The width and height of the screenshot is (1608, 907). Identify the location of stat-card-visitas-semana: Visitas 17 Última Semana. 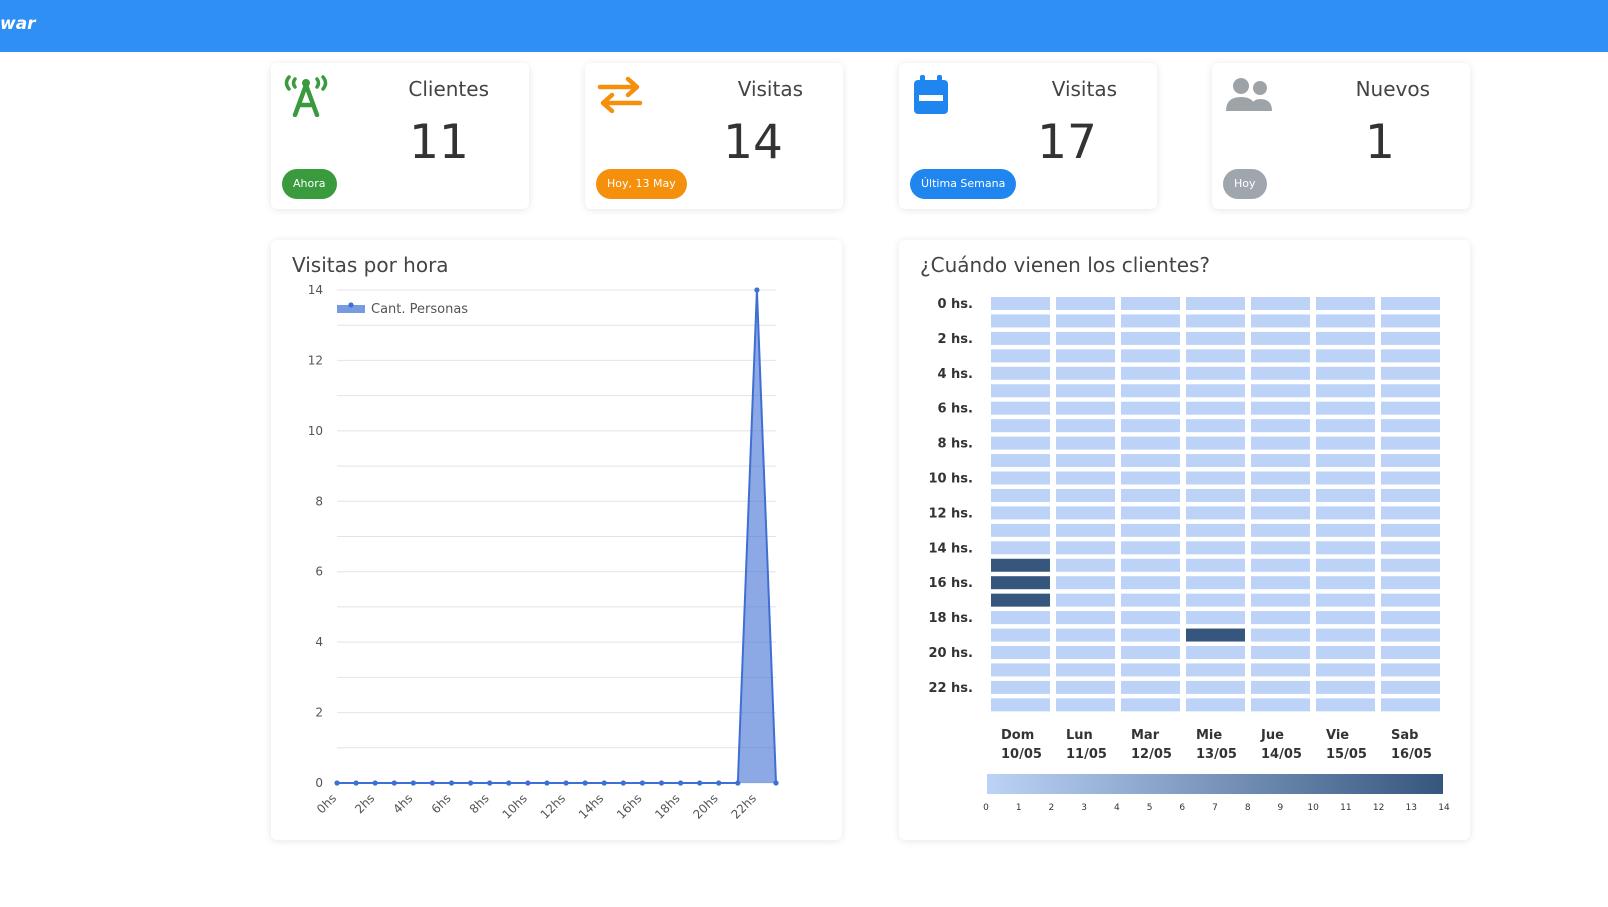
(1028, 136).